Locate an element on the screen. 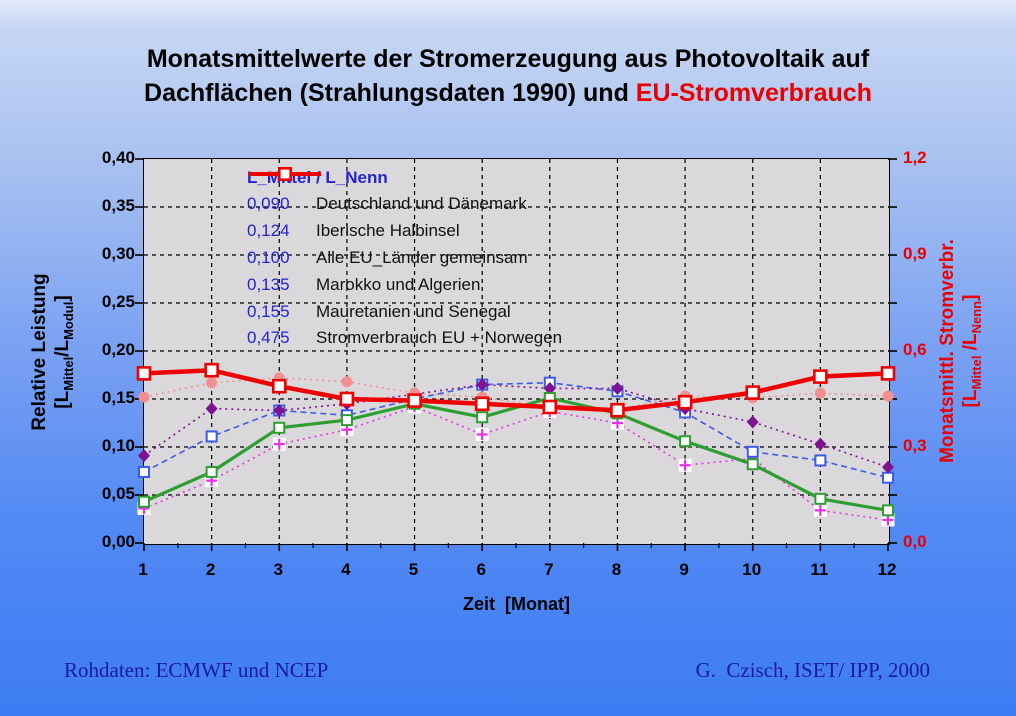 This screenshot has height=716, width=1016. series-line-iberische is located at coordinates (516, 430).